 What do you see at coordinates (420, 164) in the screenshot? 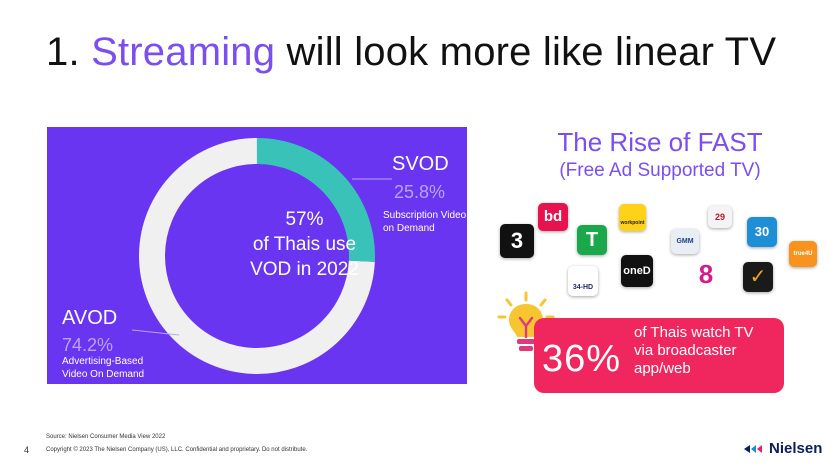
I see `svod-label: SVOD` at bounding box center [420, 164].